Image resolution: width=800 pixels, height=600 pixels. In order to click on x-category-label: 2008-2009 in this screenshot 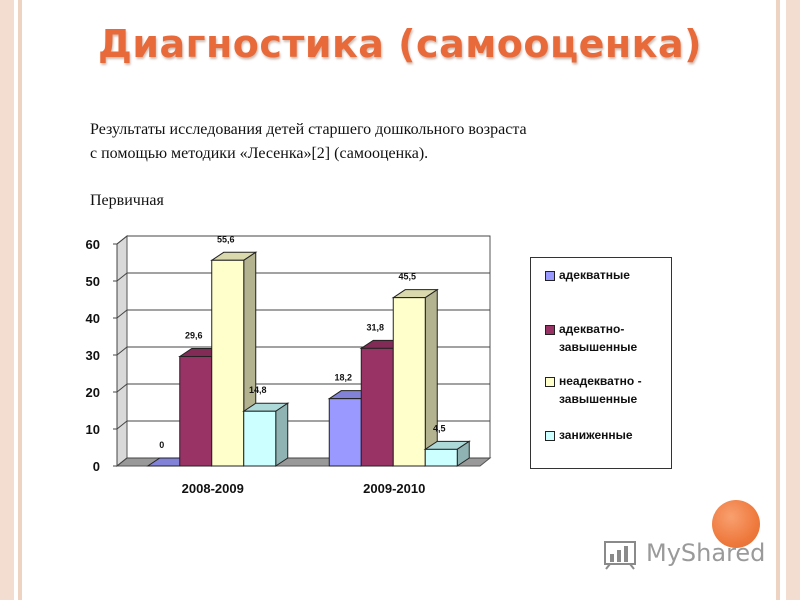, I will do `click(213, 488)`.